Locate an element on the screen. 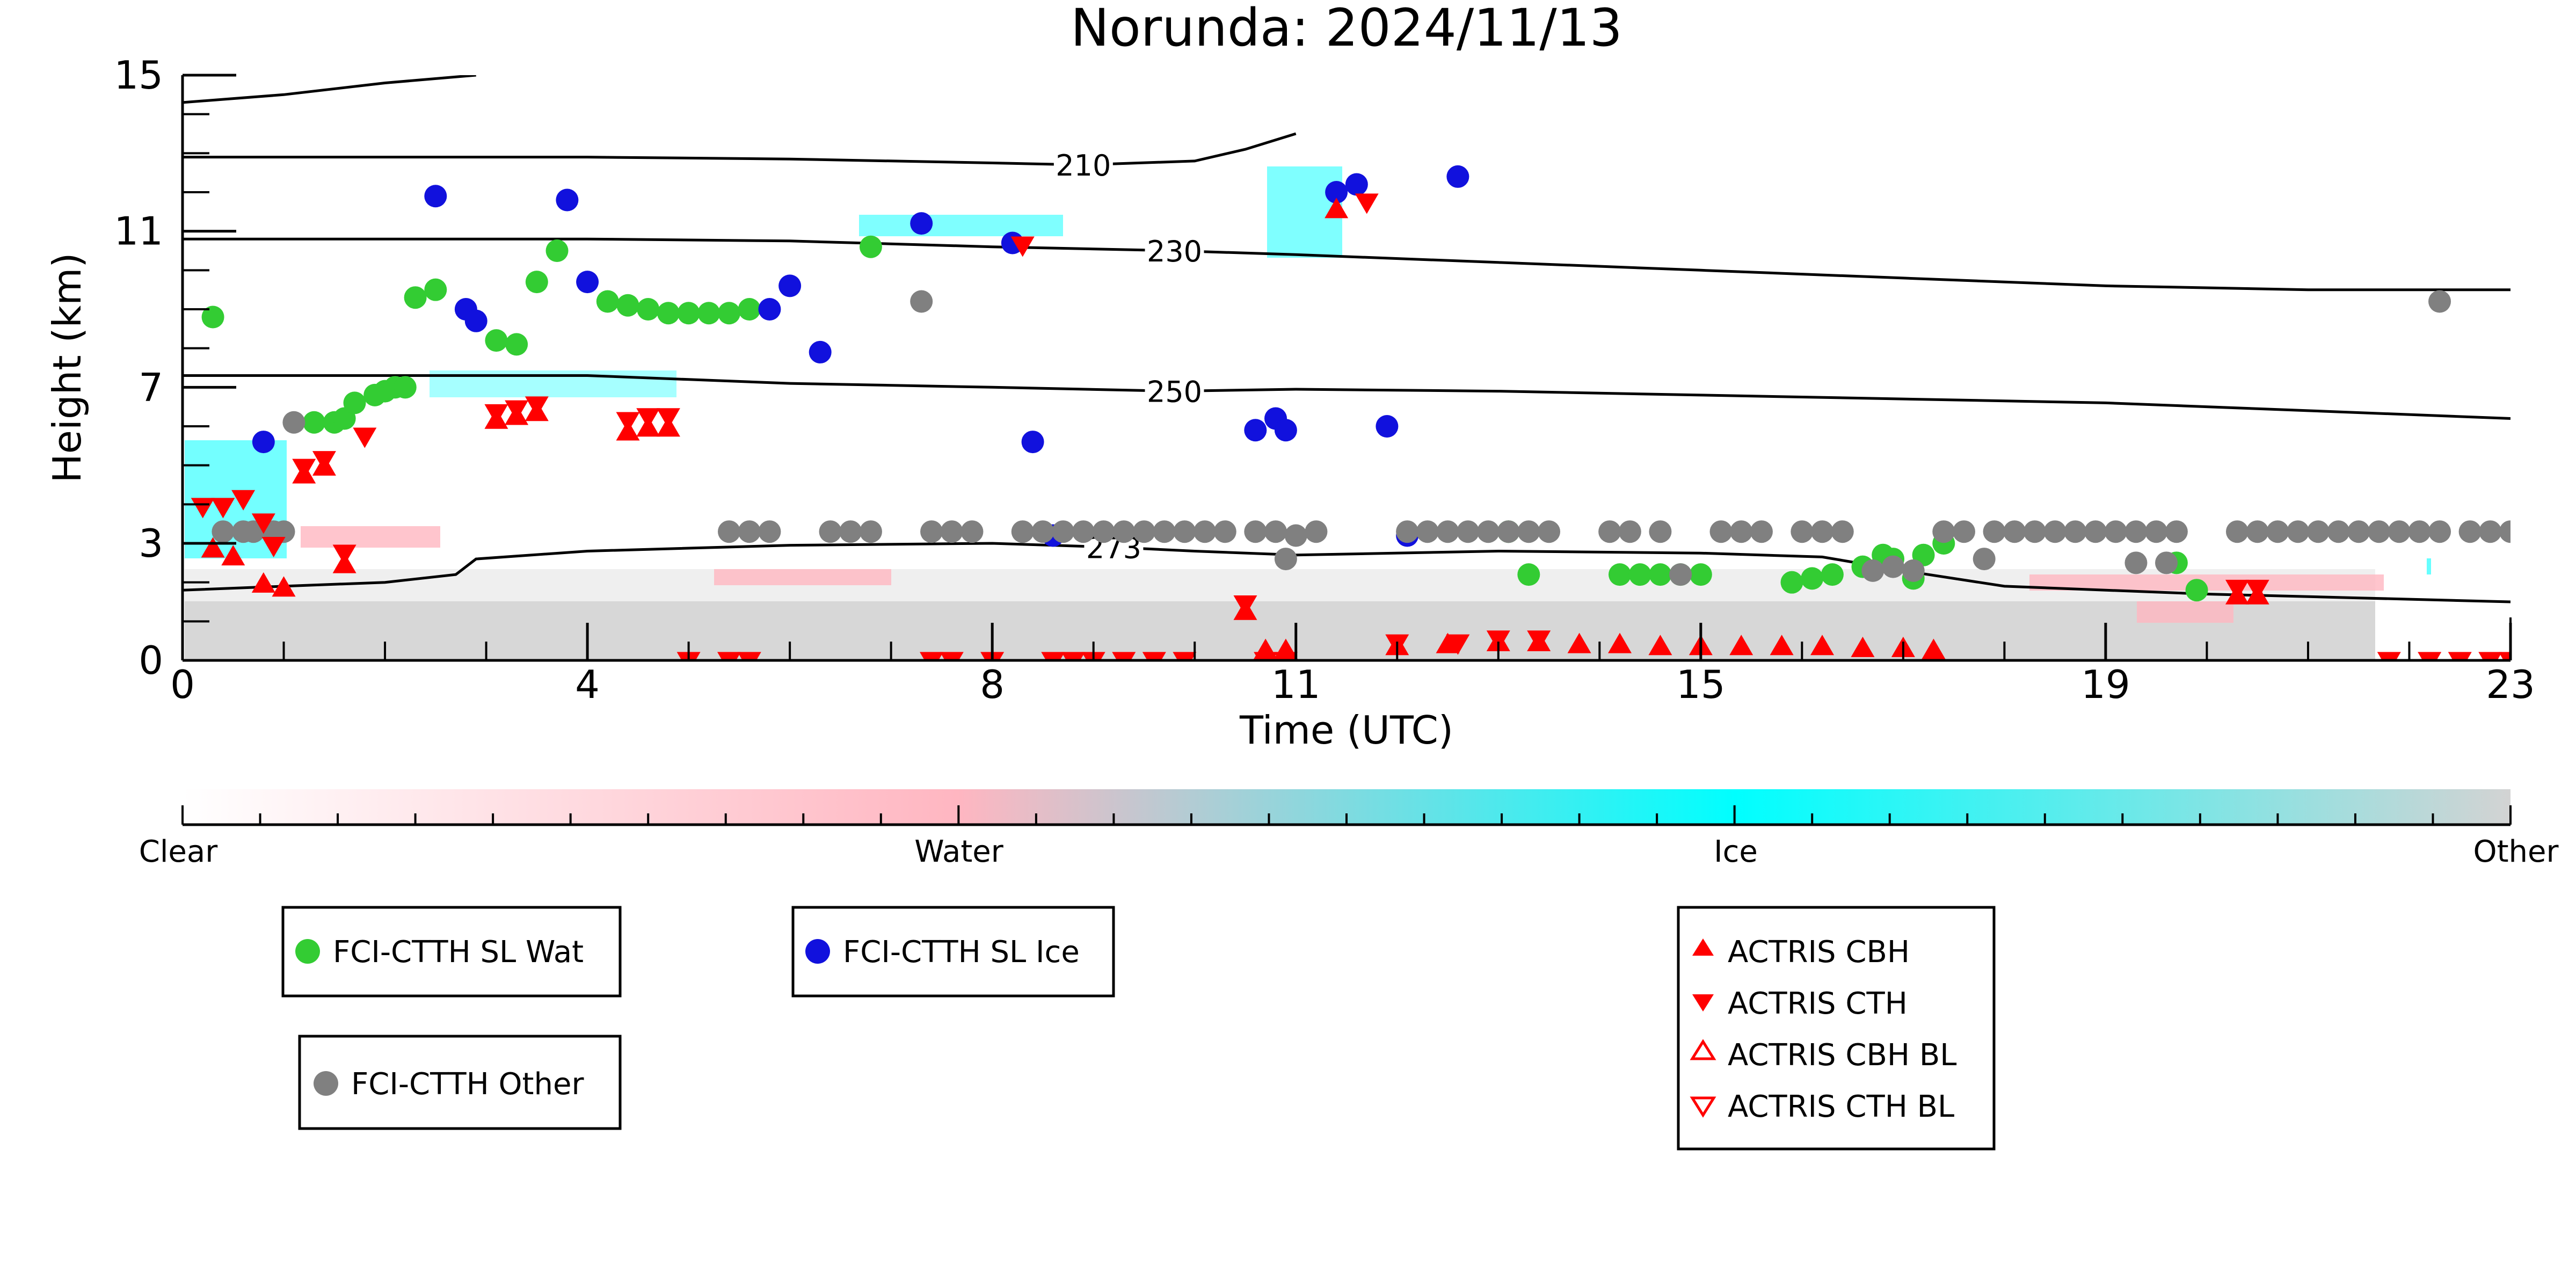 The height and width of the screenshot is (1288, 2576). x-tick-label: 0 is located at coordinates (182, 684).